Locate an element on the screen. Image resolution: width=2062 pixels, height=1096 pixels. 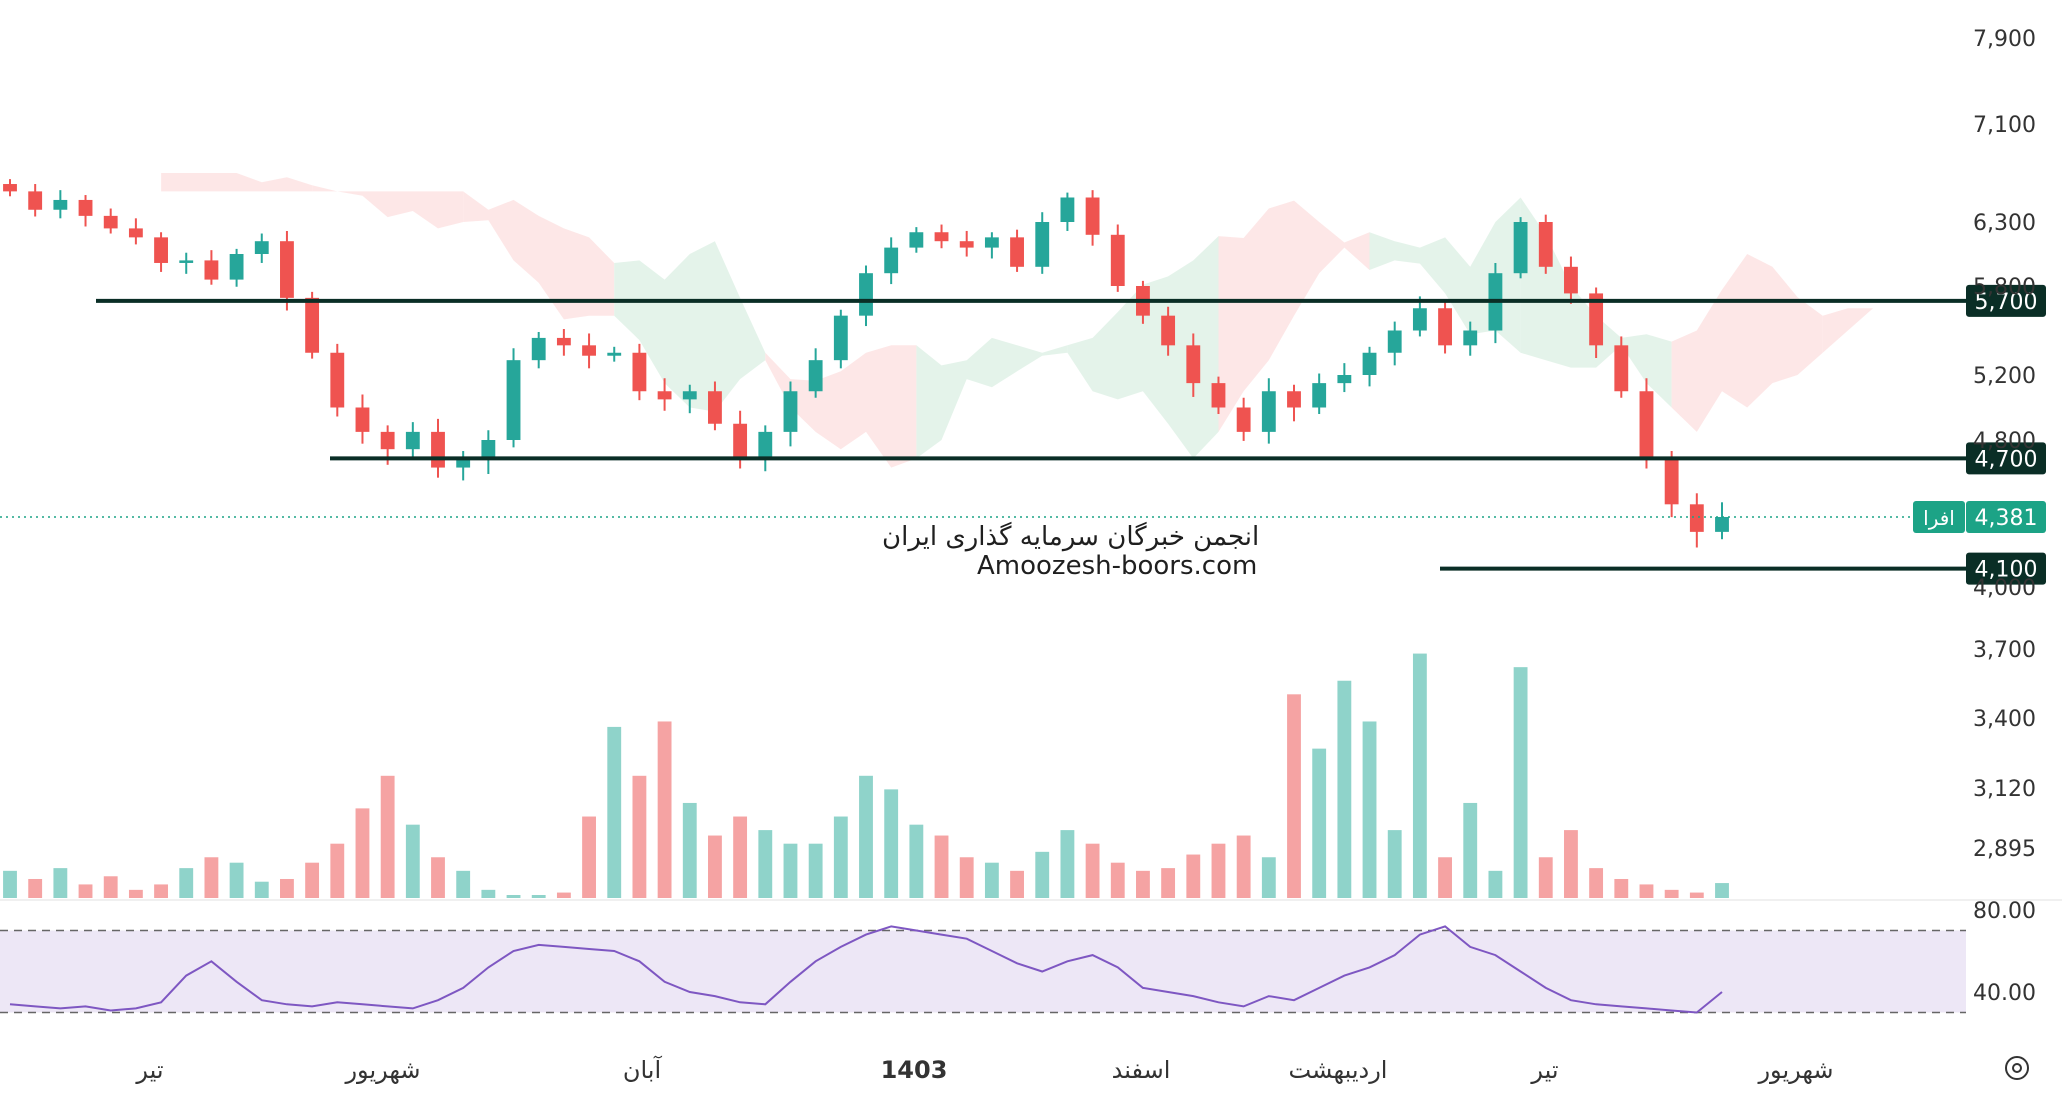
price-tick-label: 2,895 is located at coordinates (2004, 849).